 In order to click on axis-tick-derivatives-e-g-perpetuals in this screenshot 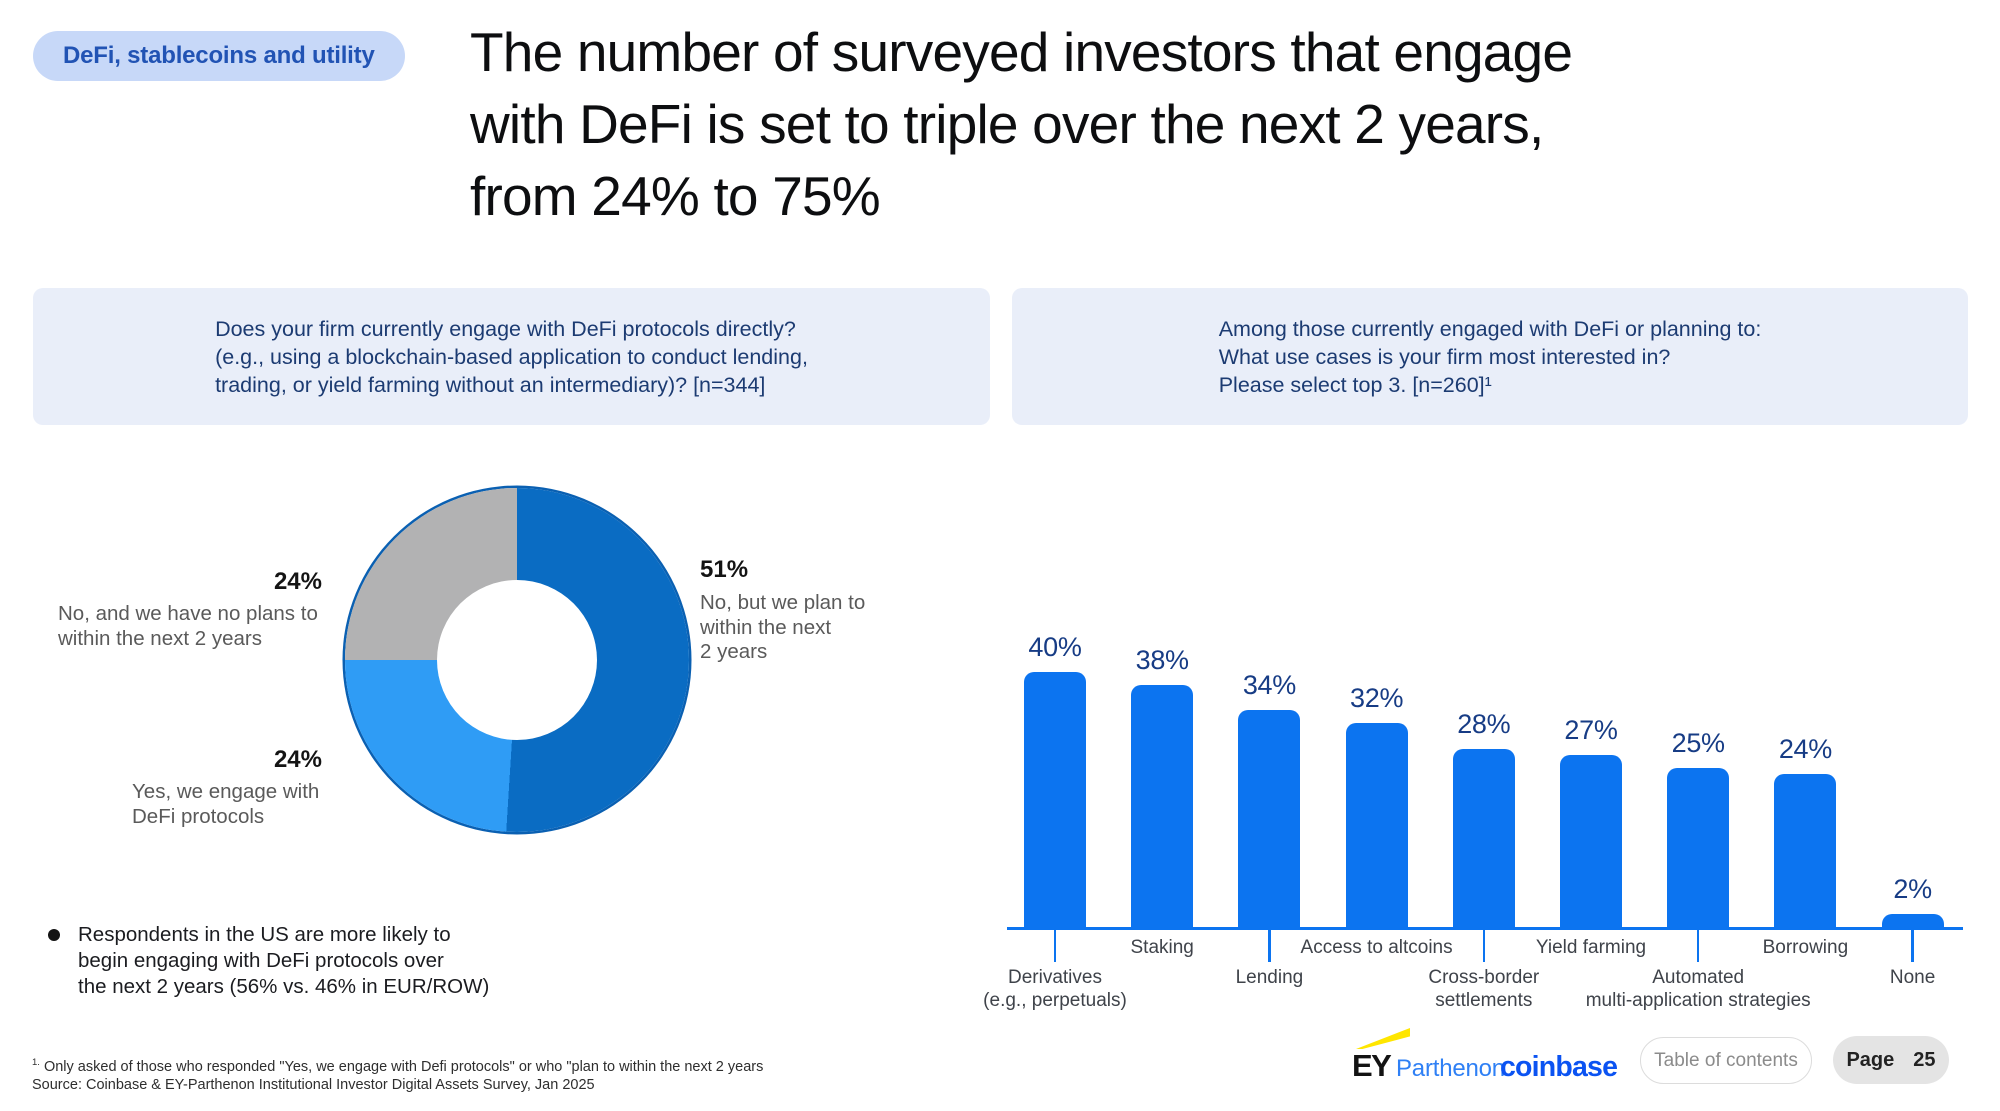, I will do `click(1055, 945)`.